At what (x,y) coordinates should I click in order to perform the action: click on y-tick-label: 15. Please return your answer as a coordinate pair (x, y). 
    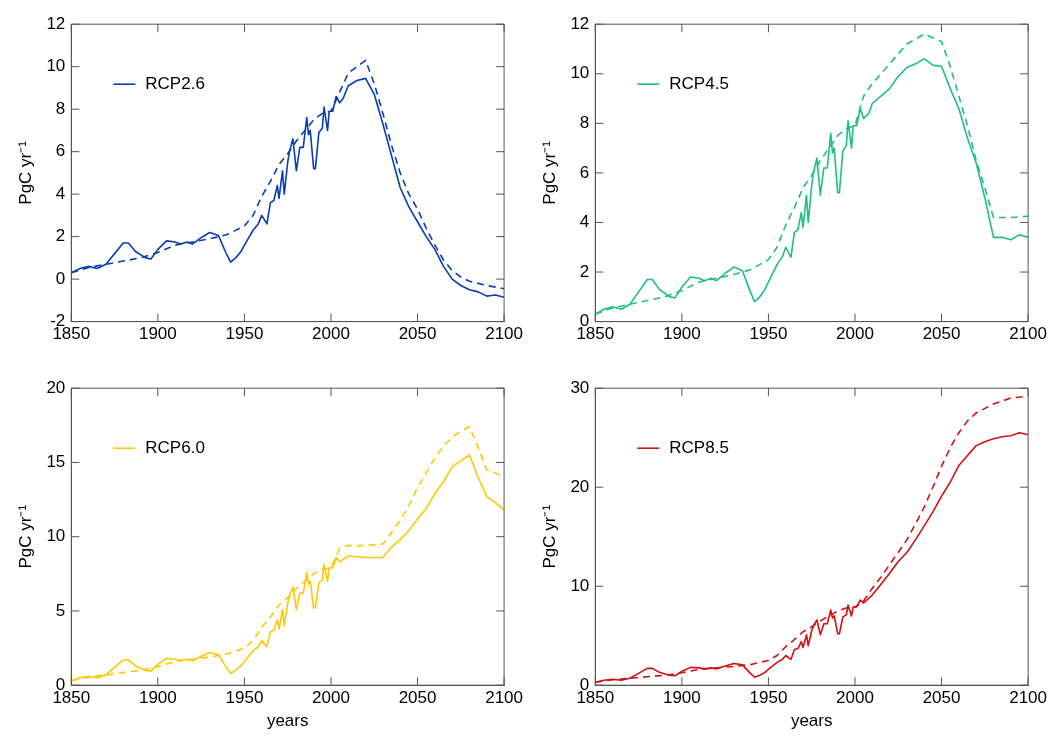
    Looking at the image, I should click on (56, 462).